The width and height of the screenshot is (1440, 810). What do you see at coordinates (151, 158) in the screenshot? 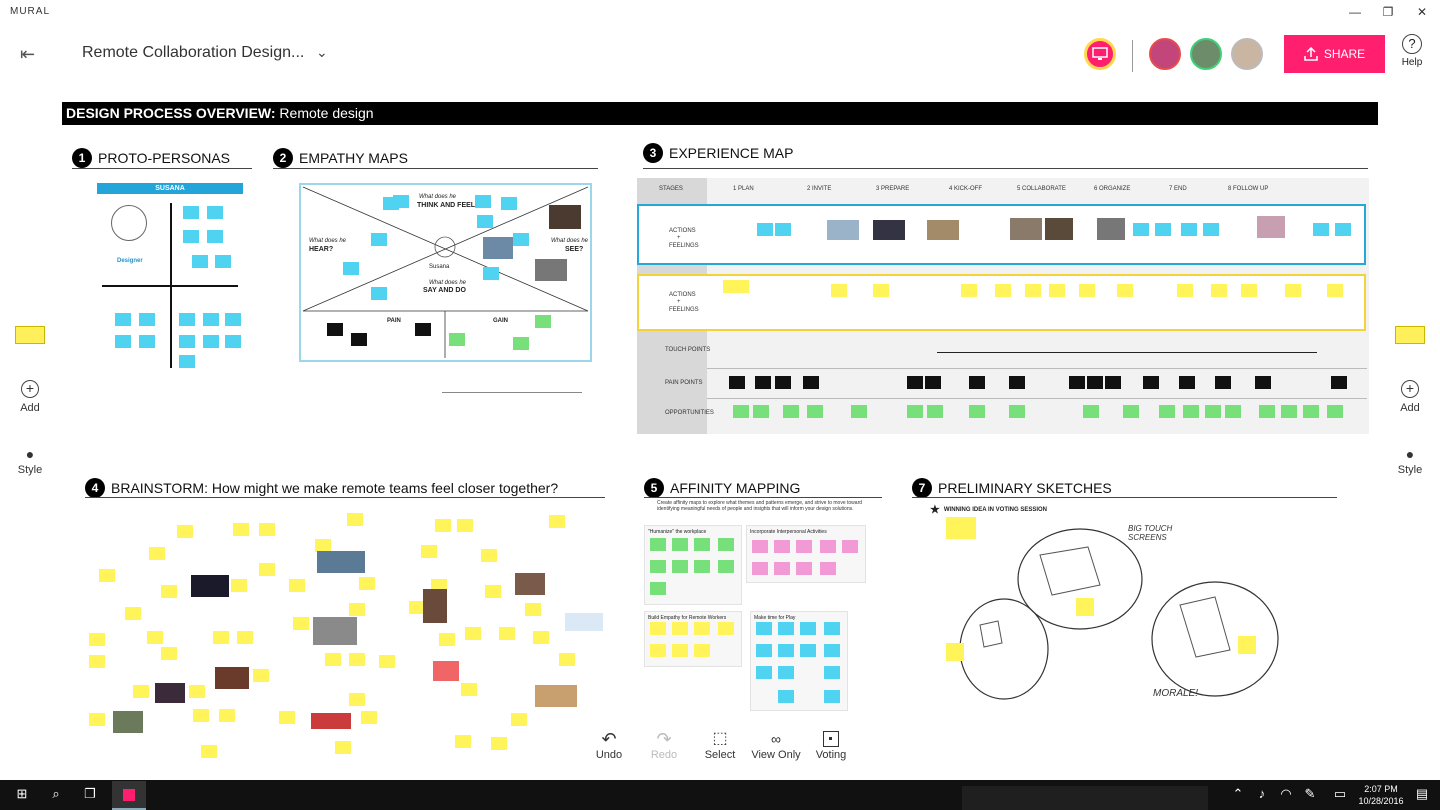
I see `section-title-personas: 1 PROTO-PERSONAS` at bounding box center [151, 158].